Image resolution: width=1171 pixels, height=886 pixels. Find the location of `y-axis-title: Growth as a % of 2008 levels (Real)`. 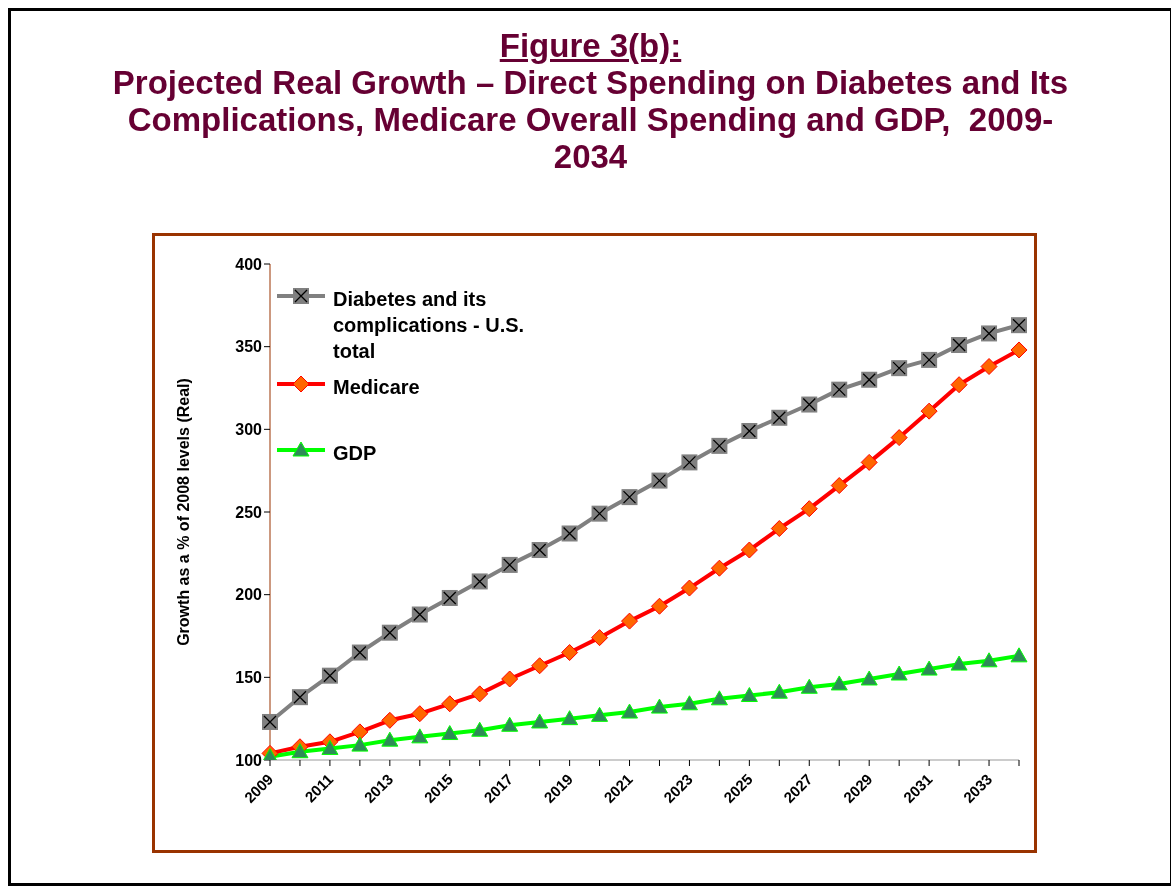

y-axis-title: Growth as a % of 2008 levels (Real) is located at coordinates (183, 512).